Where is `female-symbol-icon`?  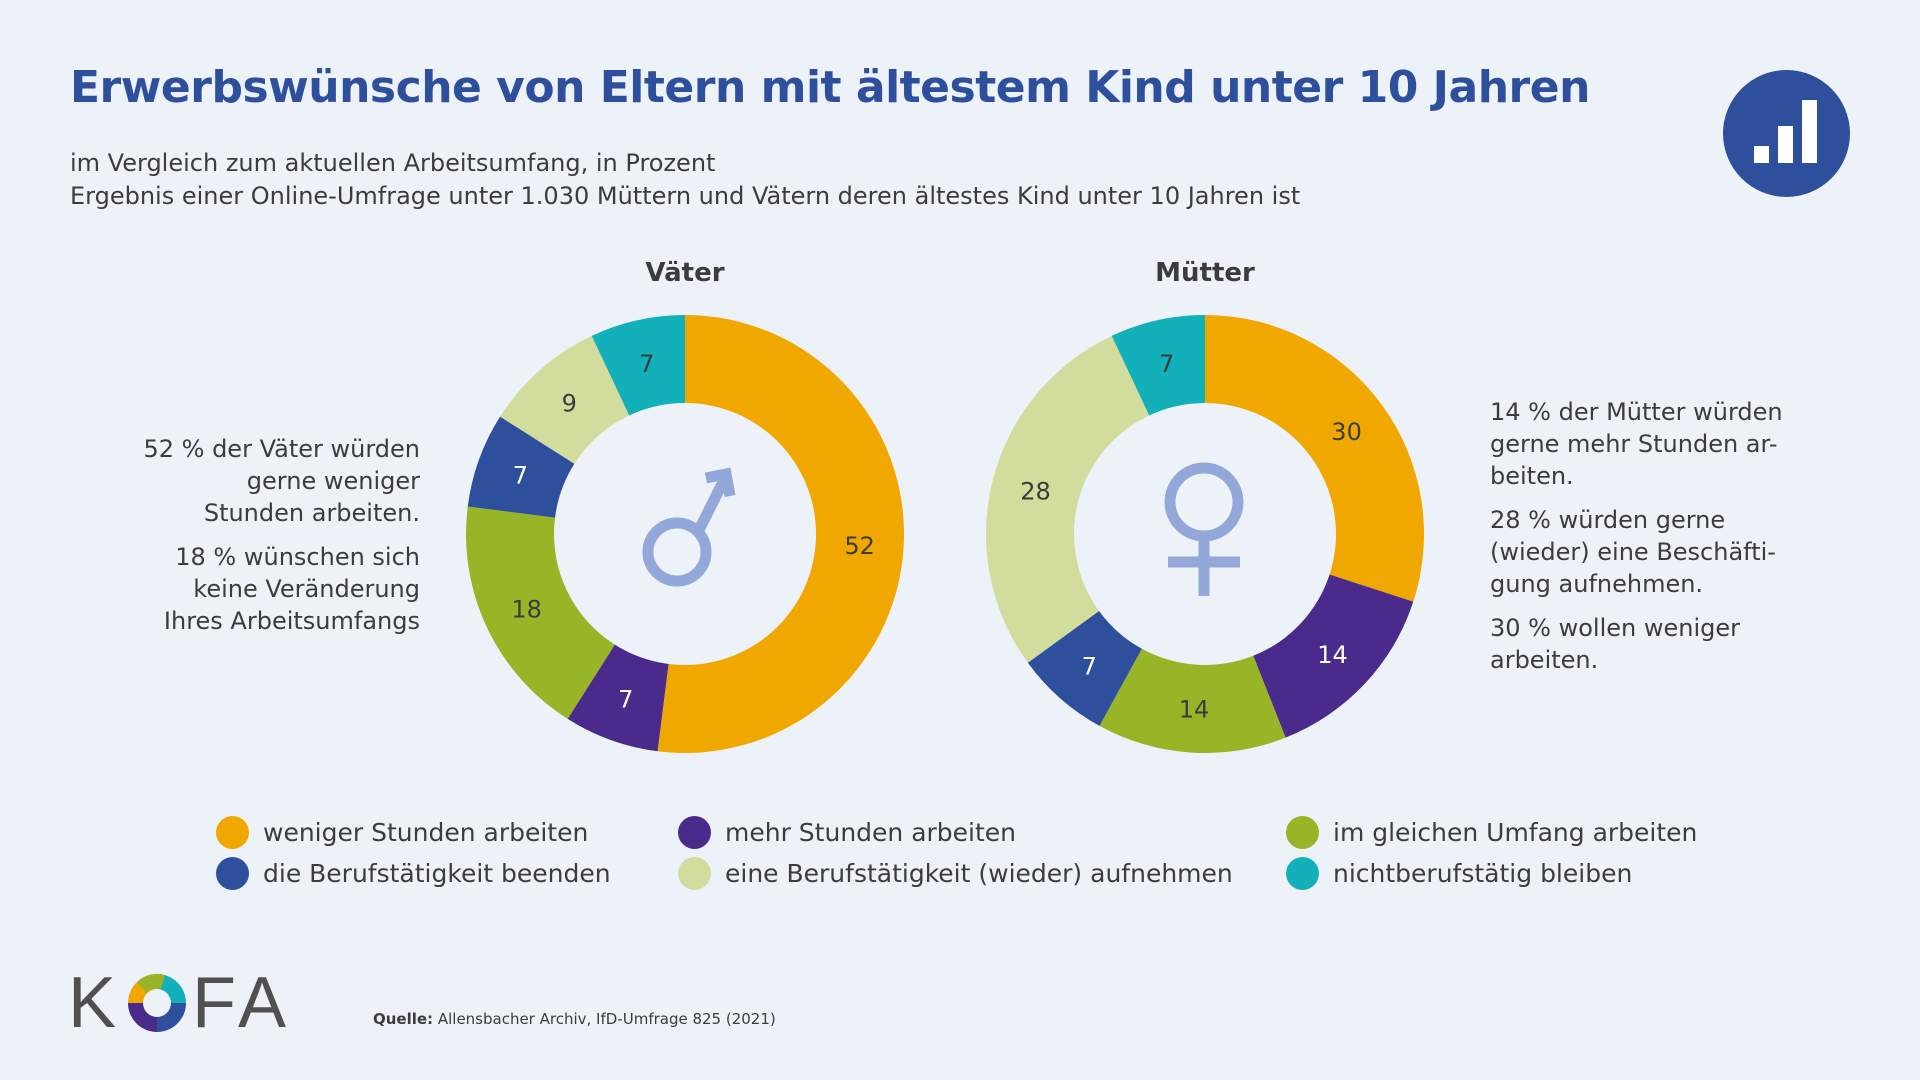
female-symbol-icon is located at coordinates (1204, 529).